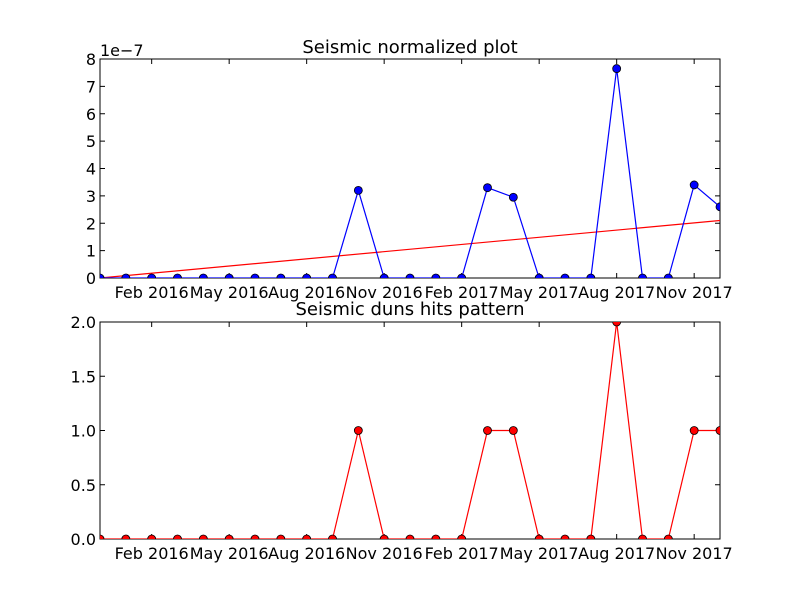  I want to click on y-tick-label: 5, so click(91, 141).